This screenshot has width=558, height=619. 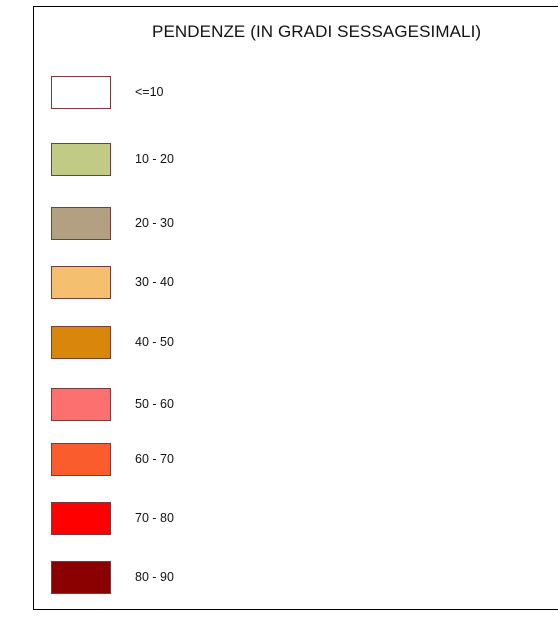 What do you see at coordinates (154, 159) in the screenshot?
I see `legend-item-label: 10 - 20` at bounding box center [154, 159].